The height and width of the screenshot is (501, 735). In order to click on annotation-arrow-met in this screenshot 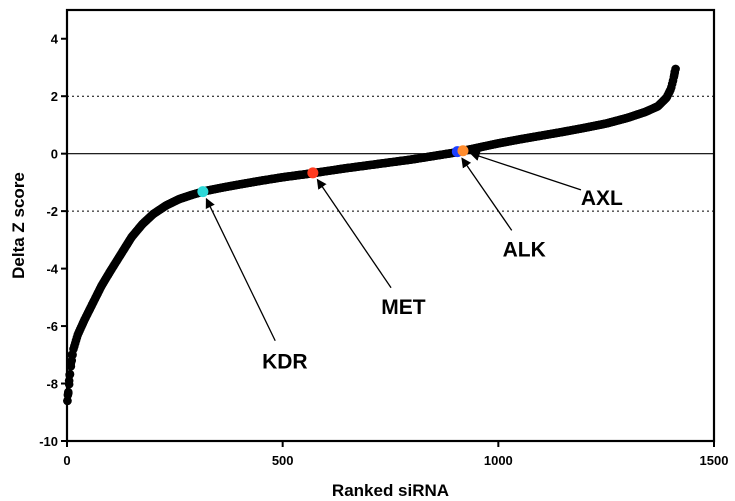, I will do `click(354, 233)`.